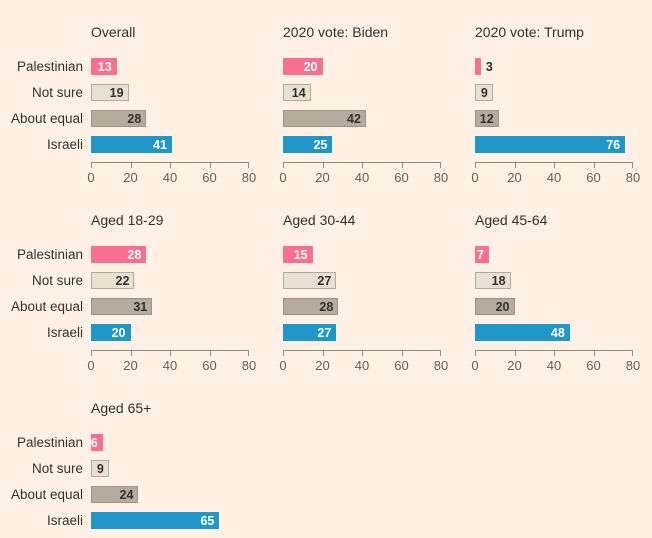 The image size is (652, 538). What do you see at coordinates (498, 280) in the screenshot?
I see `bar-value-label: 18` at bounding box center [498, 280].